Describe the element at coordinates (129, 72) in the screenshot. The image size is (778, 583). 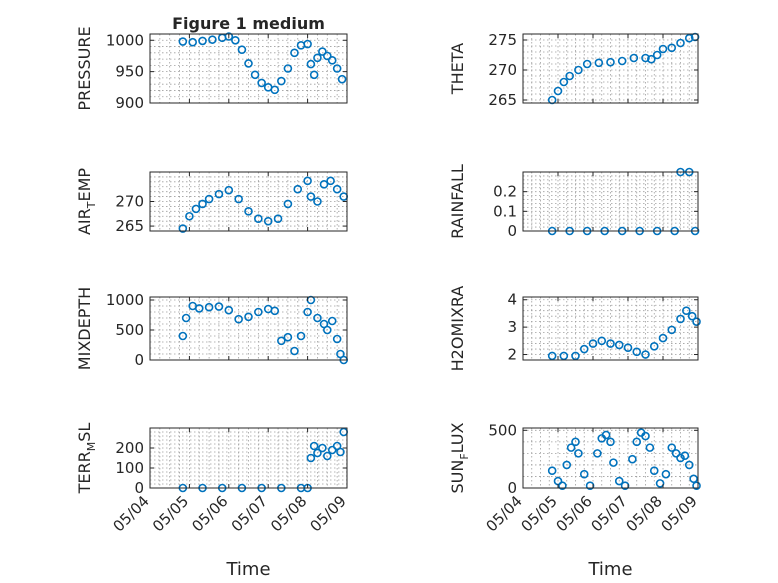
I see `y-tick-label: 950` at that location.